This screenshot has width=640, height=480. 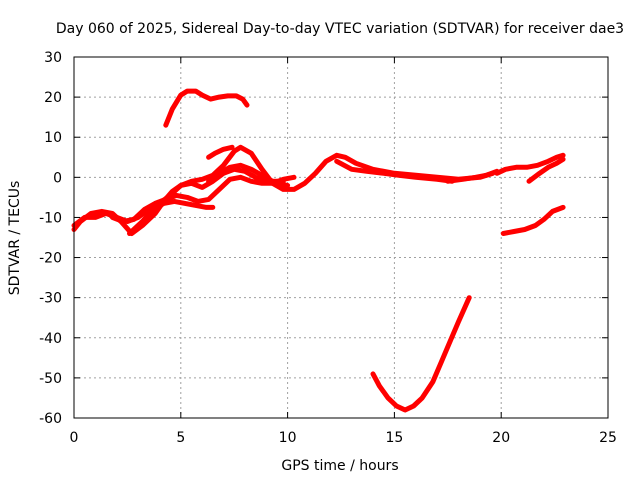 What do you see at coordinates (50, 419) in the screenshot?
I see `y-tick-label: -60` at bounding box center [50, 419].